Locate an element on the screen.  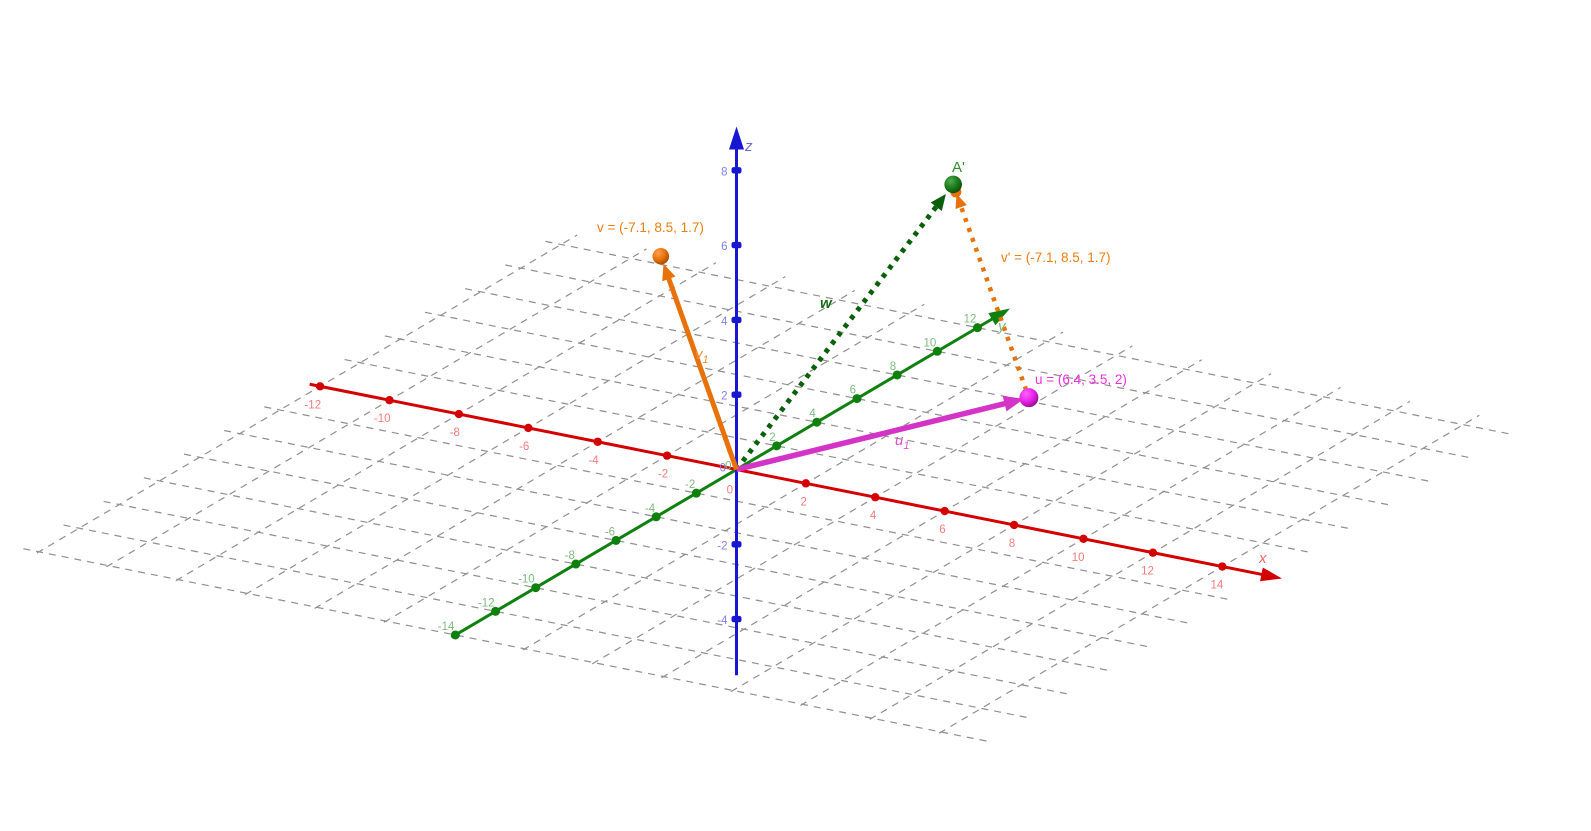
origin-zero-z: 0 is located at coordinates (723, 469).